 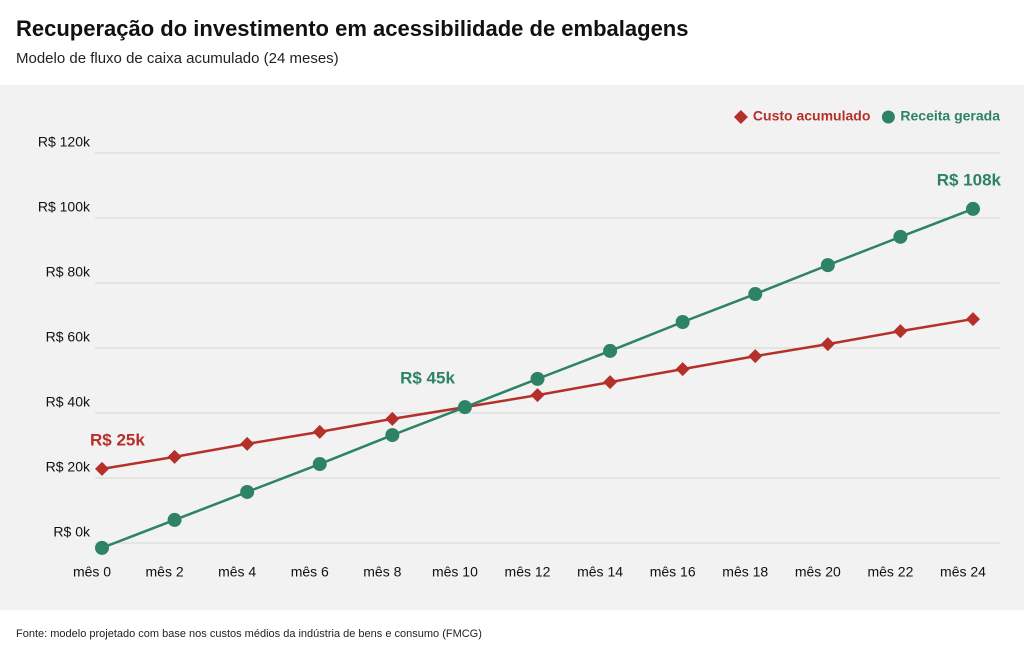 What do you see at coordinates (165, 572) in the screenshot?
I see `x-tick-label: mês 2` at bounding box center [165, 572].